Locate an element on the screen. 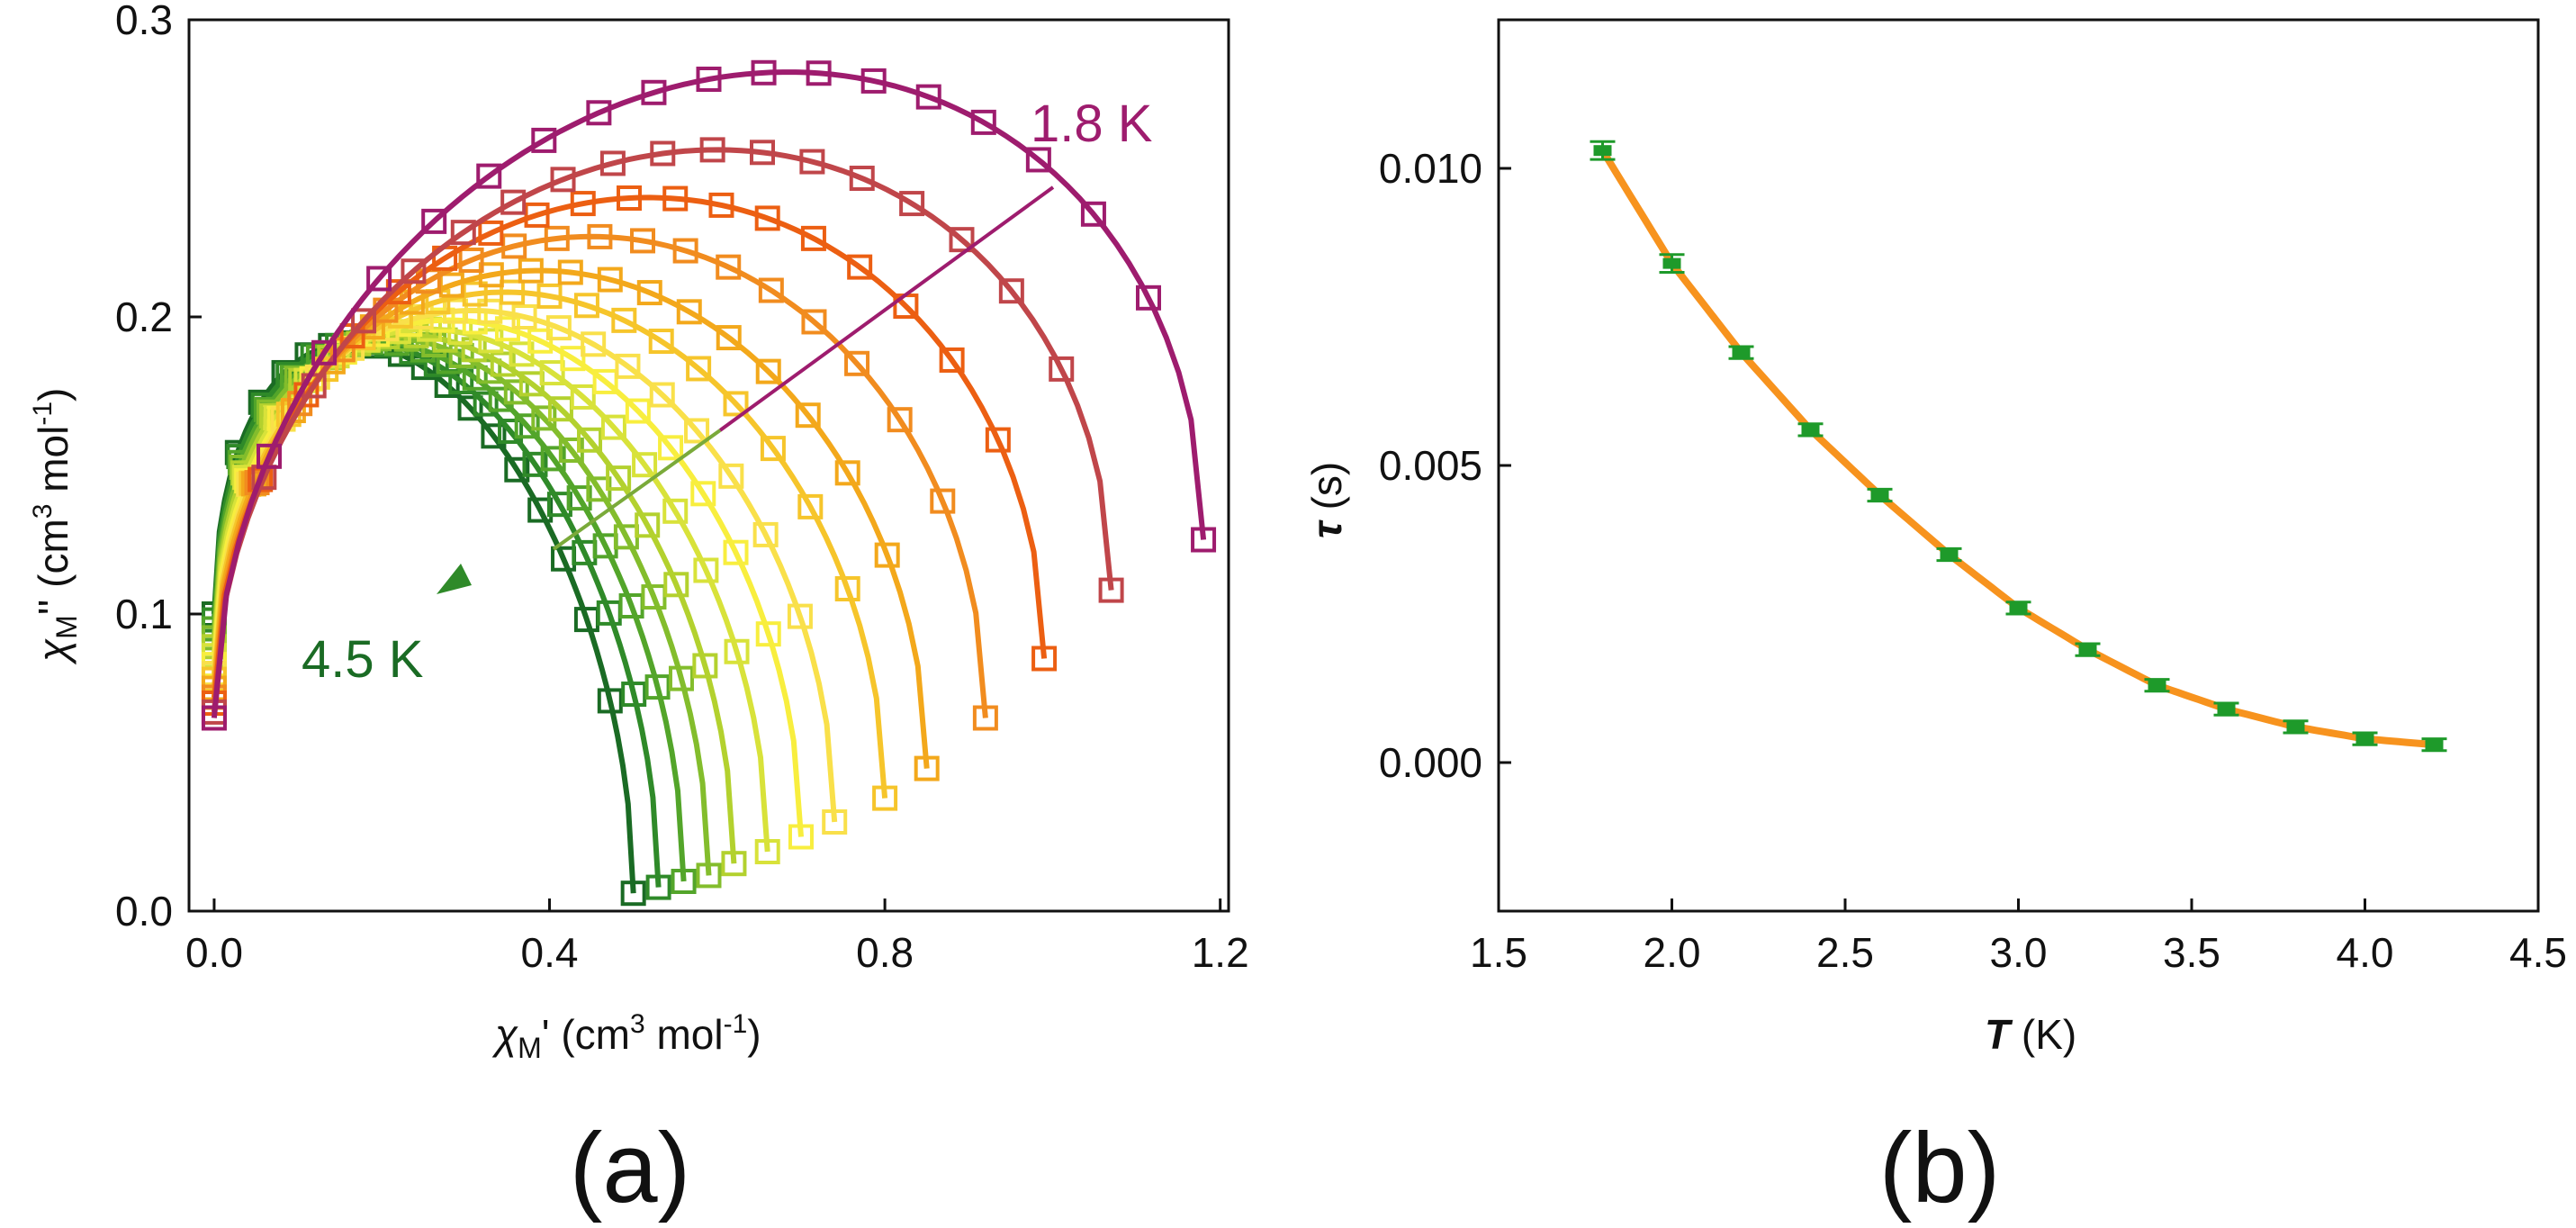 Image resolution: width=2576 pixels, height=1228 pixels. x-label-sup2: -1 is located at coordinates (736, 1024).